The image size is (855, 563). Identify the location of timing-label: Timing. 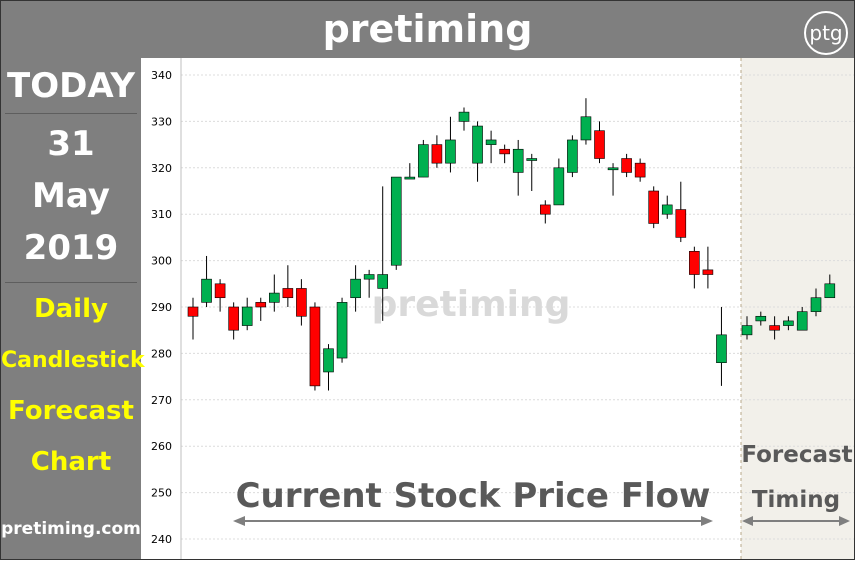
(796, 500).